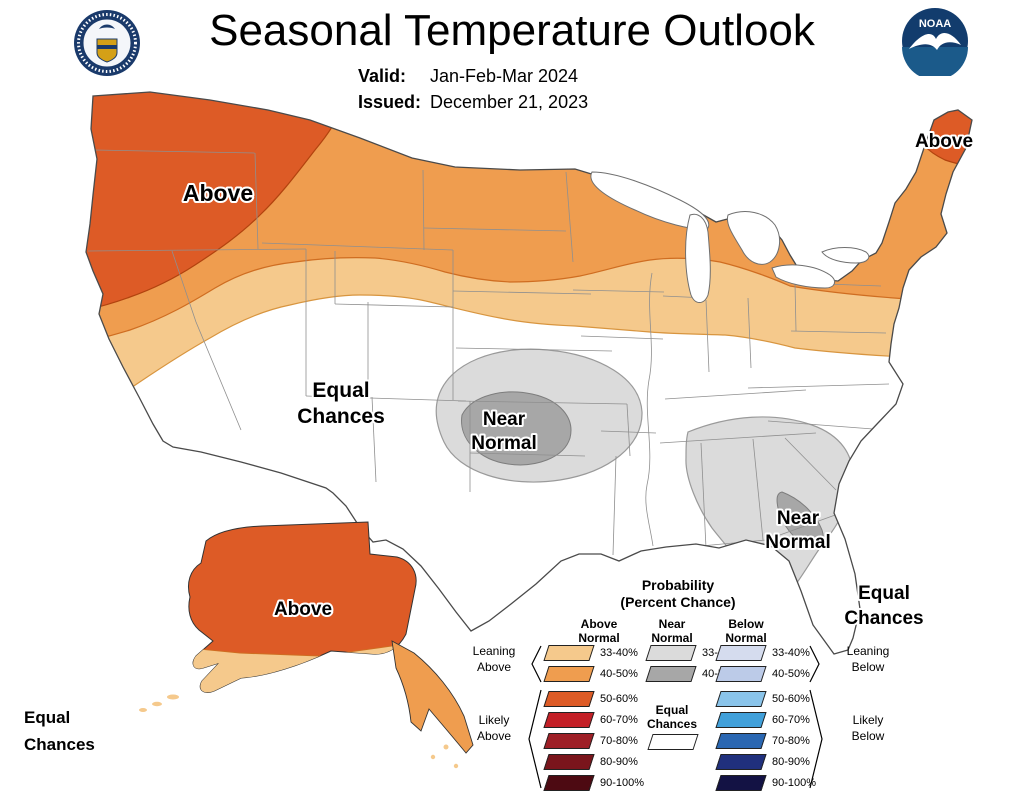 This screenshot has width=1024, height=791. Describe the element at coordinates (672, 724) in the screenshot. I see `legend-equal-2: Chances` at that location.